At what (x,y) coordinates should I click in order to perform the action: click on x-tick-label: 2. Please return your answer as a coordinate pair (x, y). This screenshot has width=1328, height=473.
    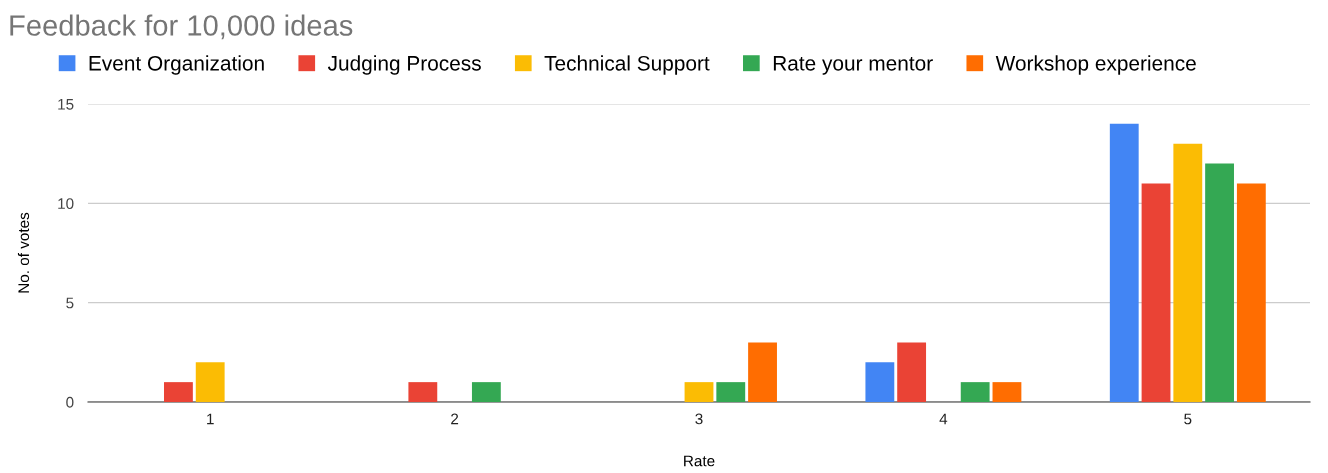
    Looking at the image, I should click on (455, 419).